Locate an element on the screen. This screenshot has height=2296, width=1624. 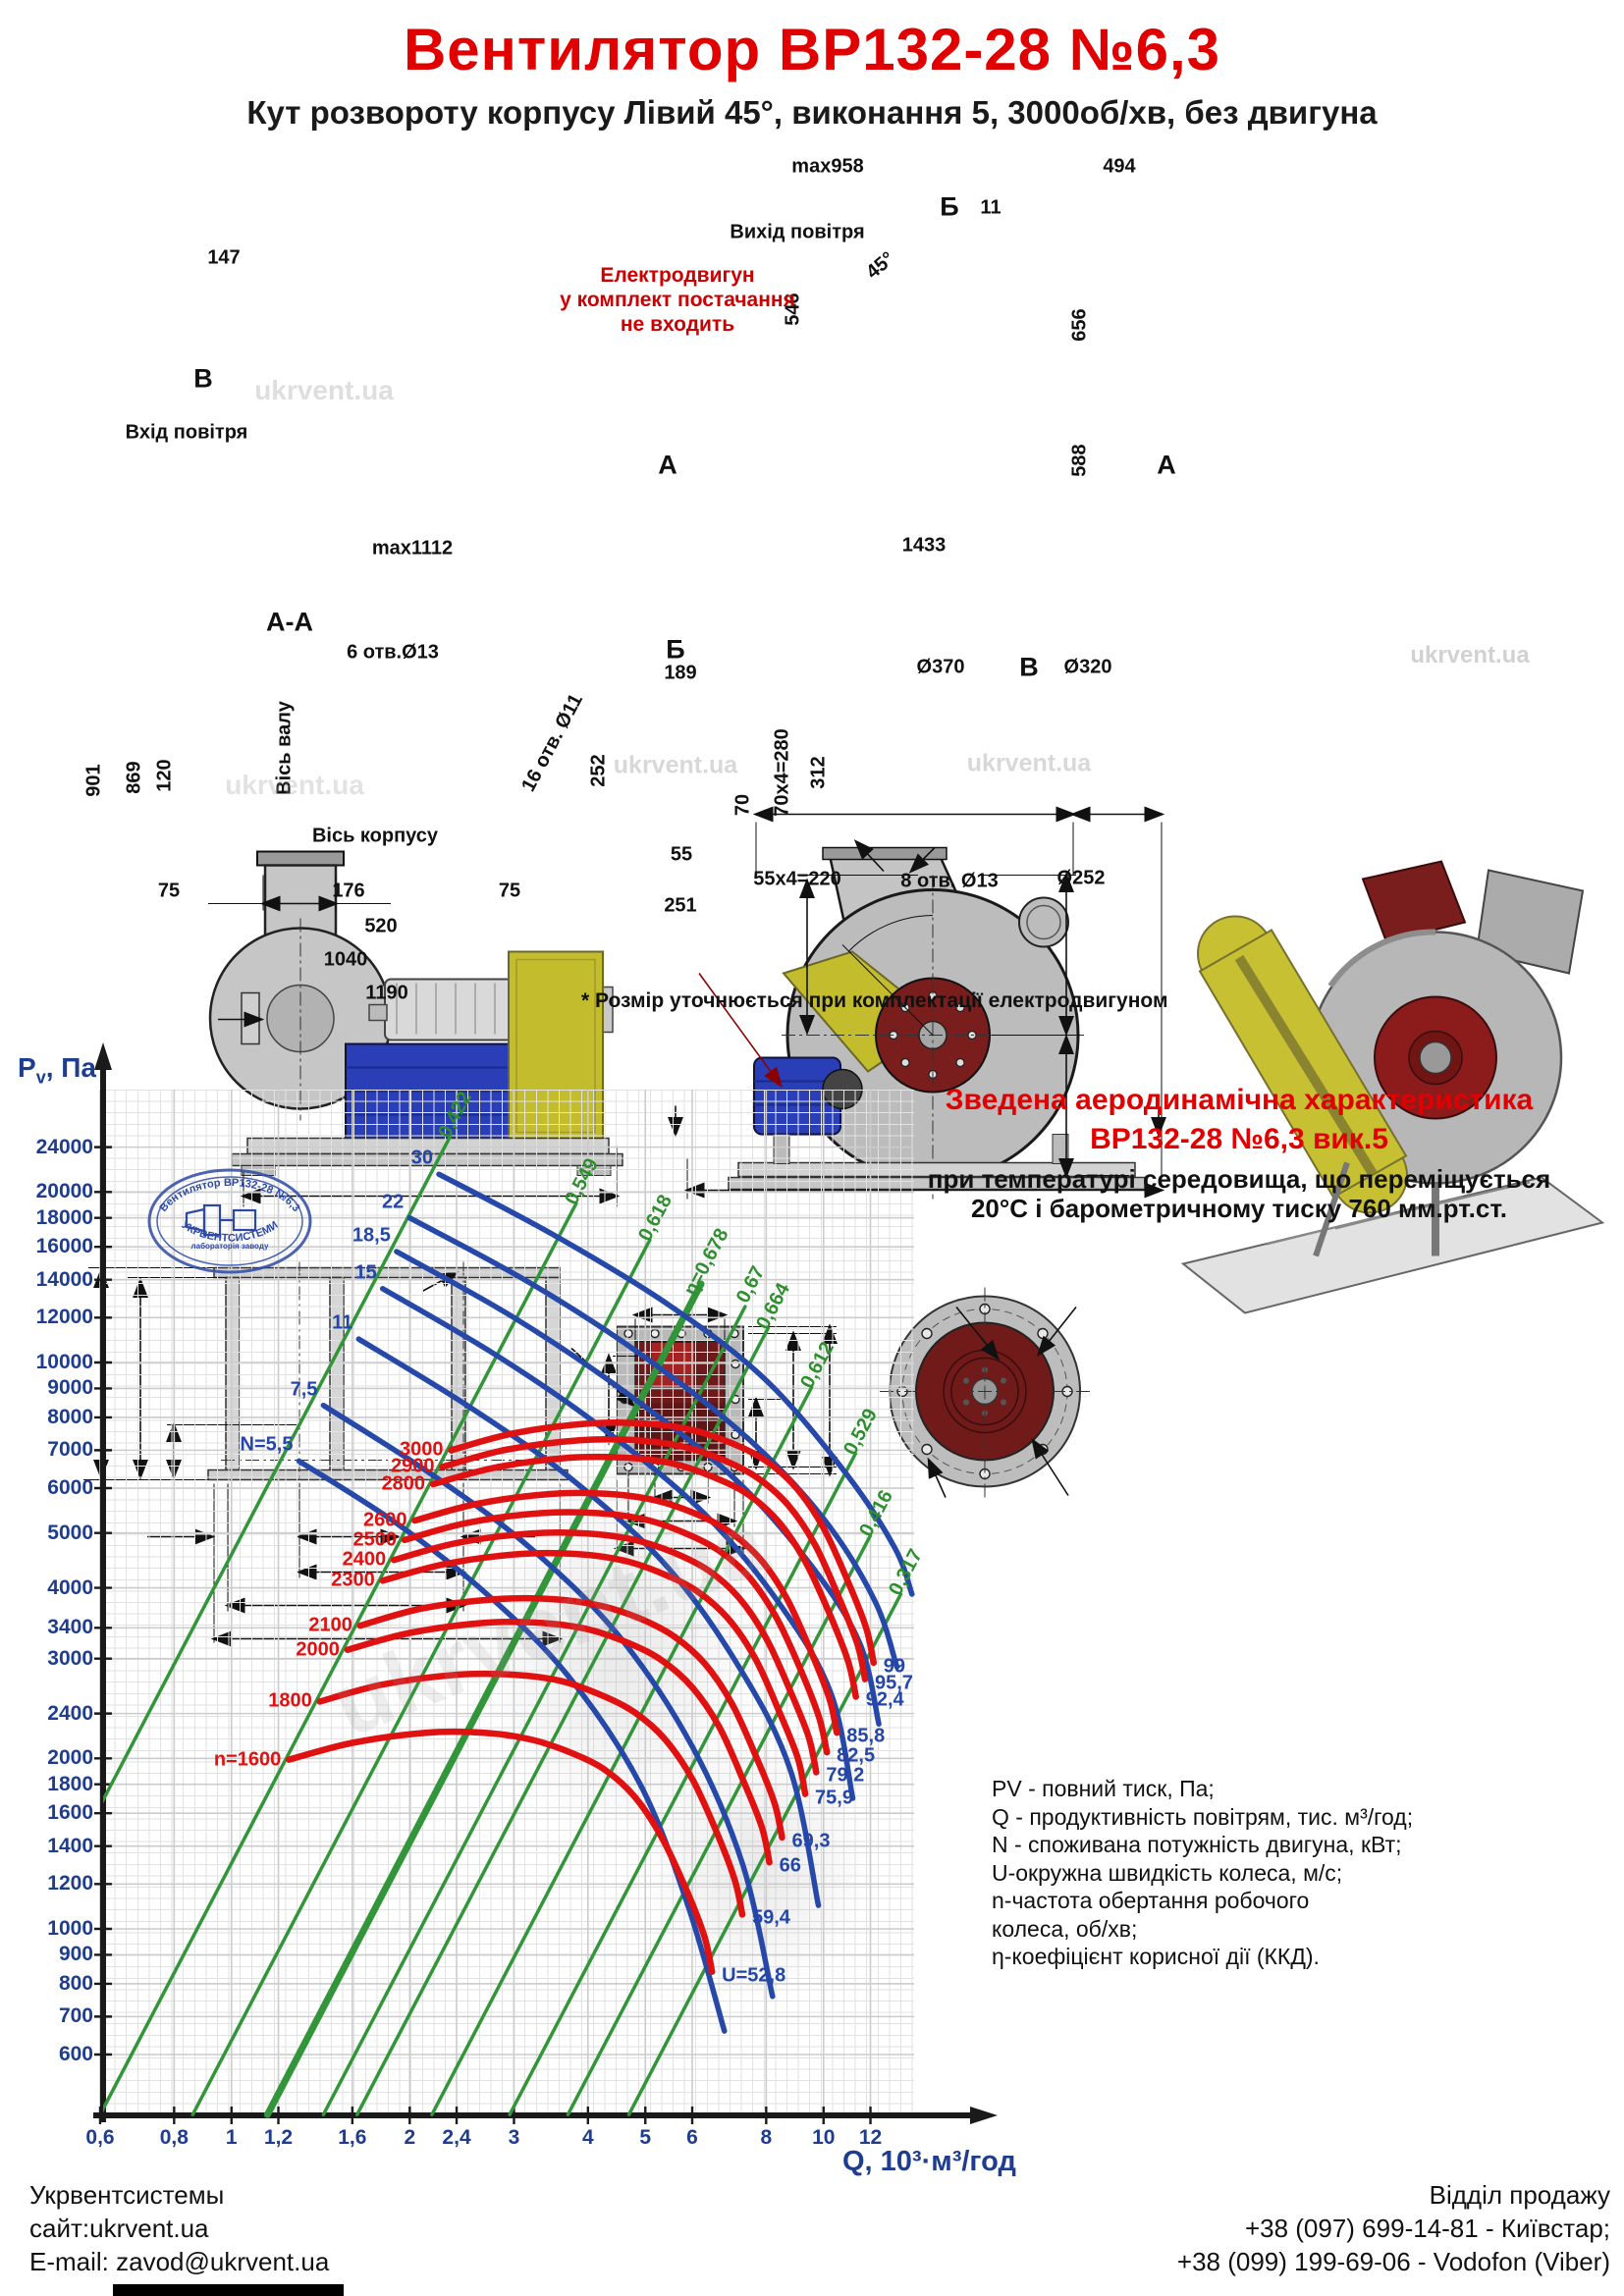
svg-text: УКРВЕНТСИСТЕМИ is located at coordinates (230, 1232).